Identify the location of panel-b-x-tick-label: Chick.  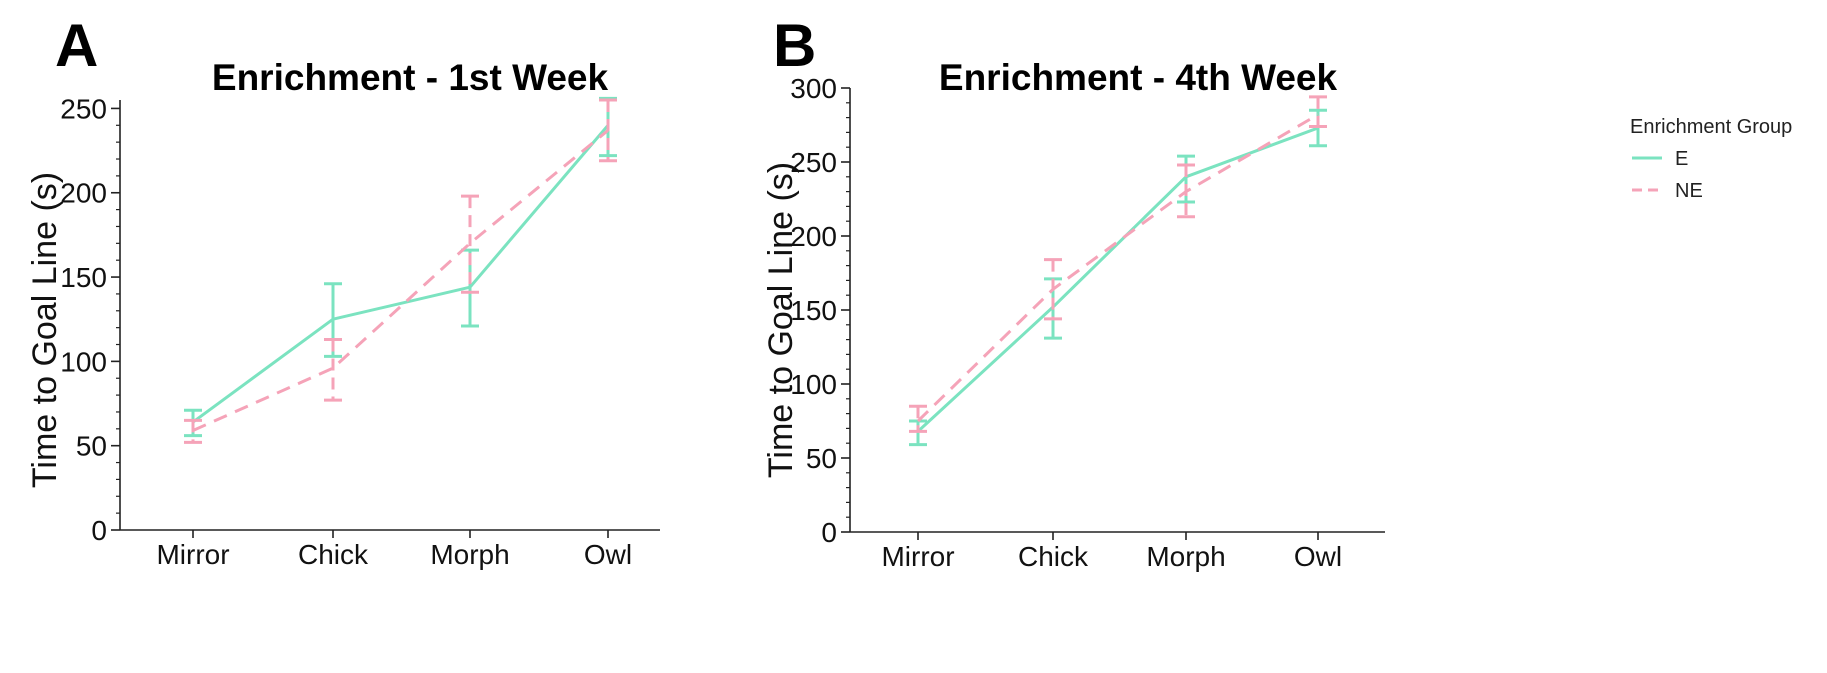
(1053, 556).